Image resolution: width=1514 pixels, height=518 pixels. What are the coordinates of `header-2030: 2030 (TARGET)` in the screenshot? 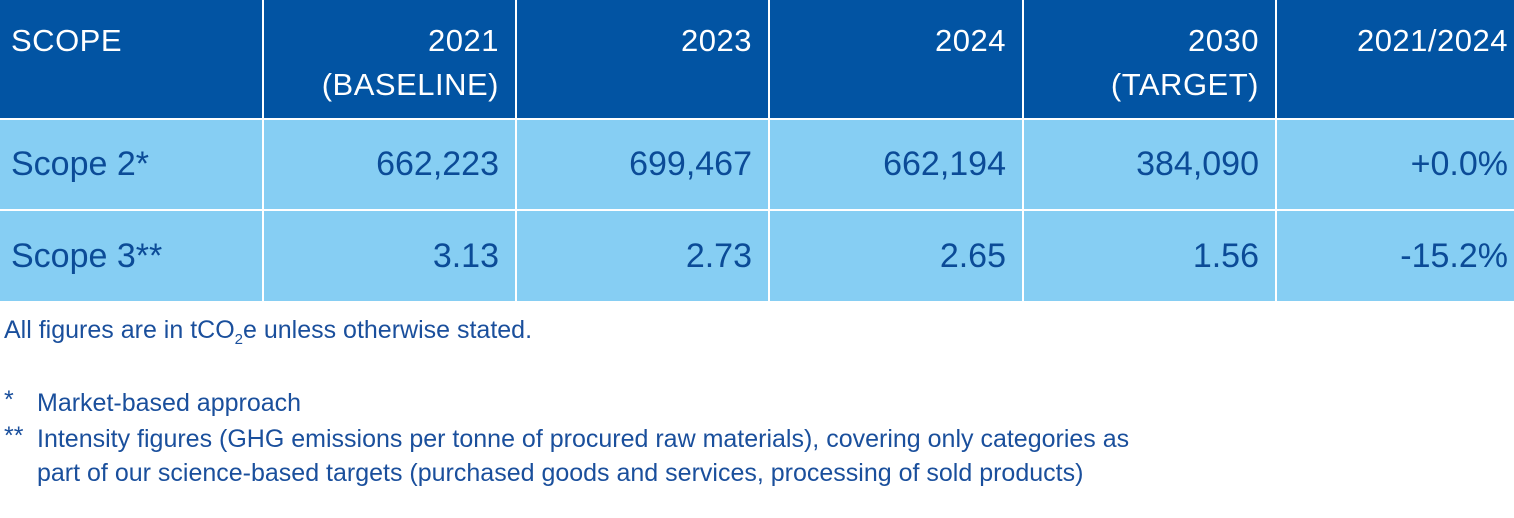 It's located at (1149, 59).